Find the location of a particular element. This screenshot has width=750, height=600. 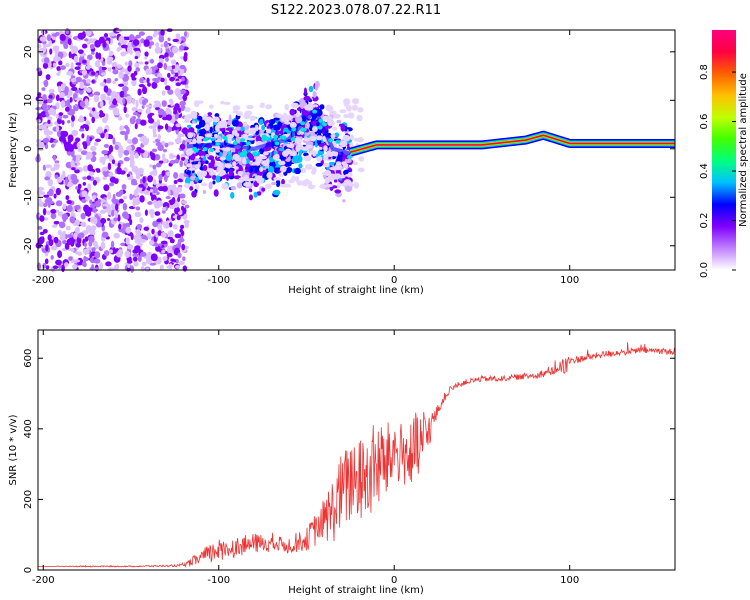

colorbar-bar is located at coordinates (724, 150).